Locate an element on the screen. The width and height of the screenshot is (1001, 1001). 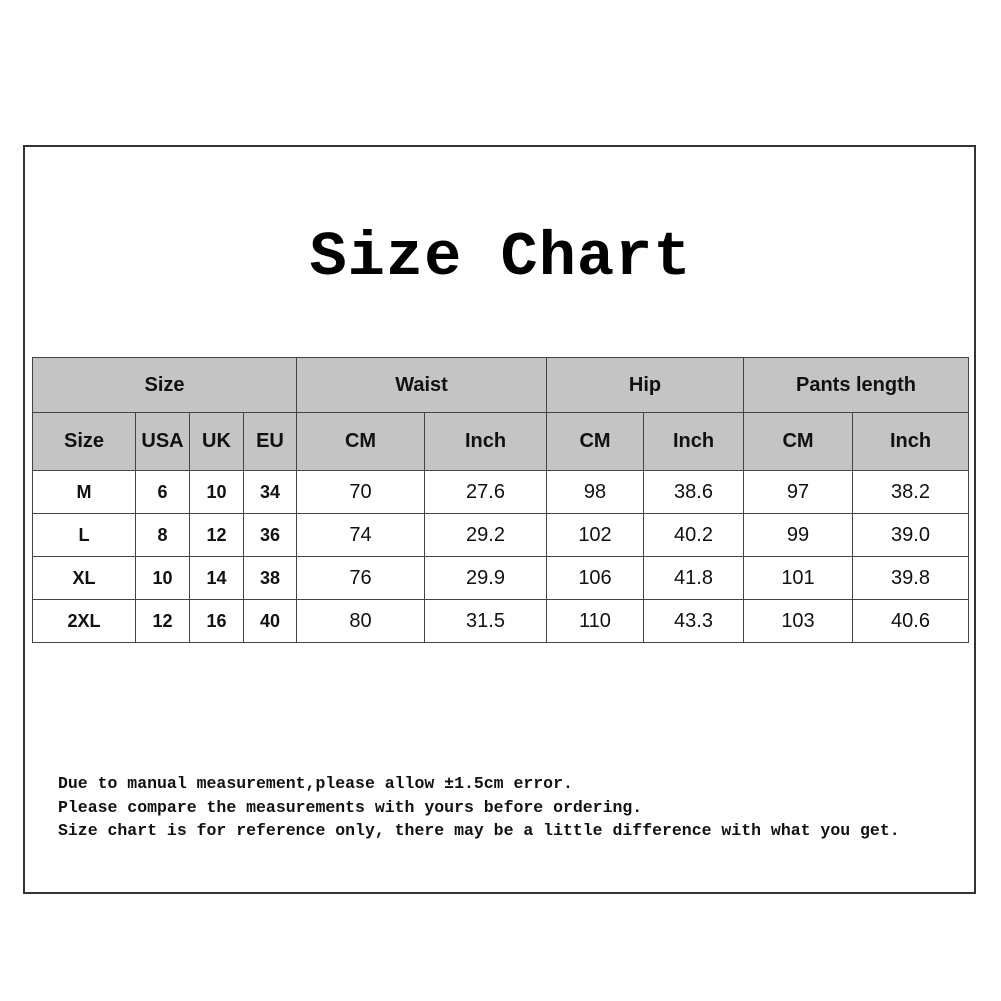
table-cell: 40 is located at coordinates (270, 621).